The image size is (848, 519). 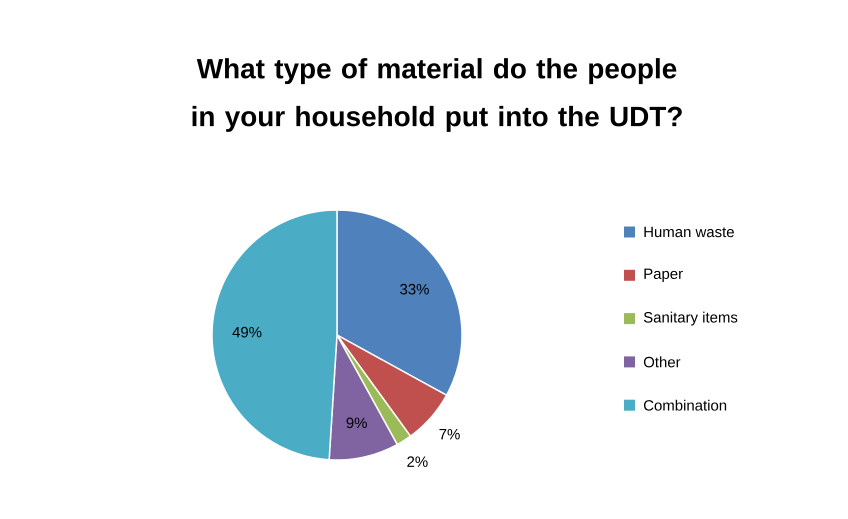 What do you see at coordinates (663, 275) in the screenshot?
I see `legend-label: Paper` at bounding box center [663, 275].